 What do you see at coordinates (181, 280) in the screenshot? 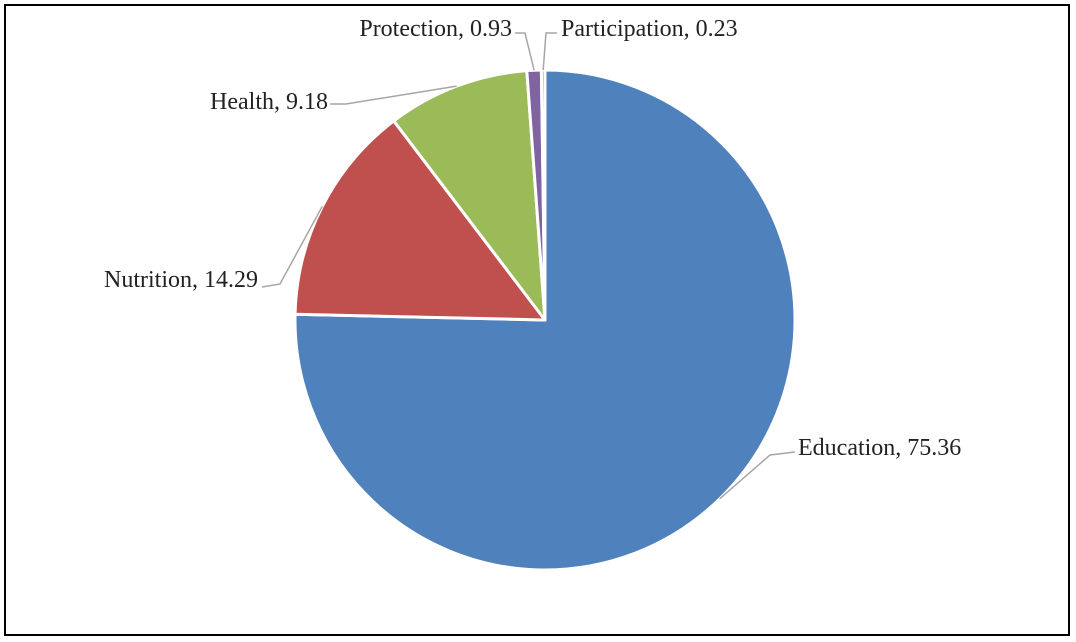
I see `label-nutrition: Nutrition, 14.29` at bounding box center [181, 280].